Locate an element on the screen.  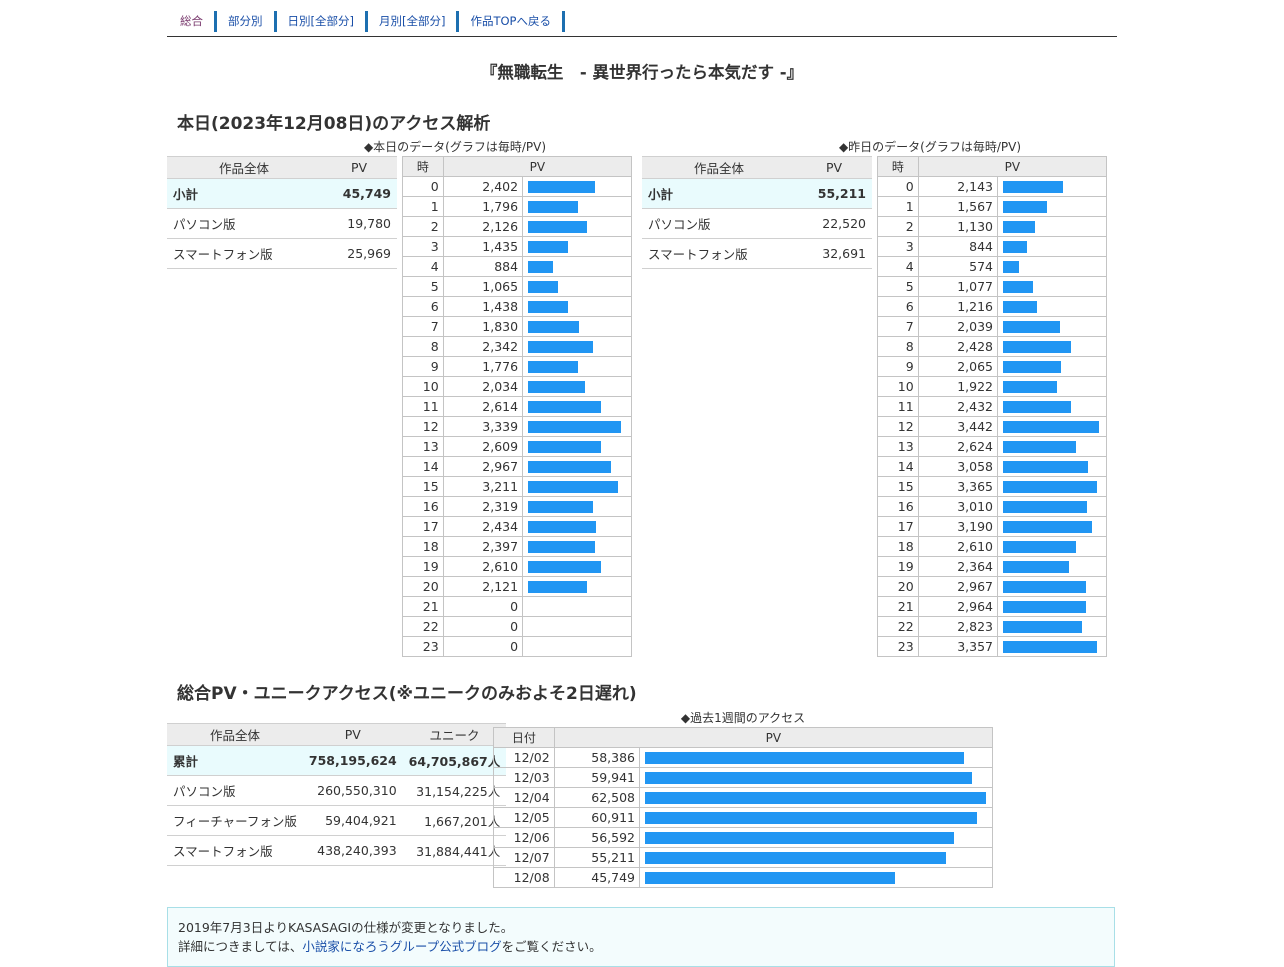
hour-cell: 18 is located at coordinates (423, 546).